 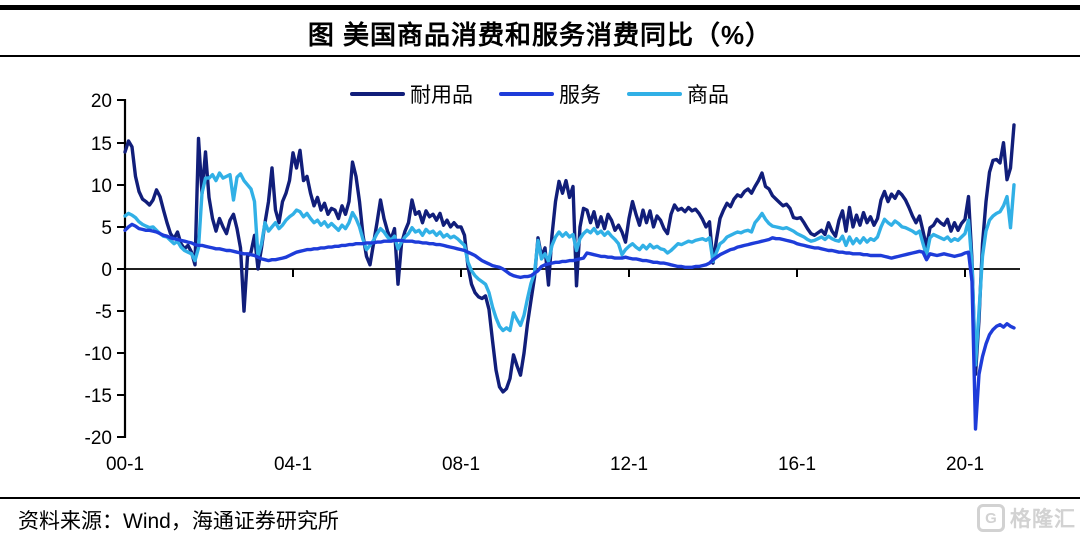 I want to click on y-axis-label: 0, so click(x=106, y=270).